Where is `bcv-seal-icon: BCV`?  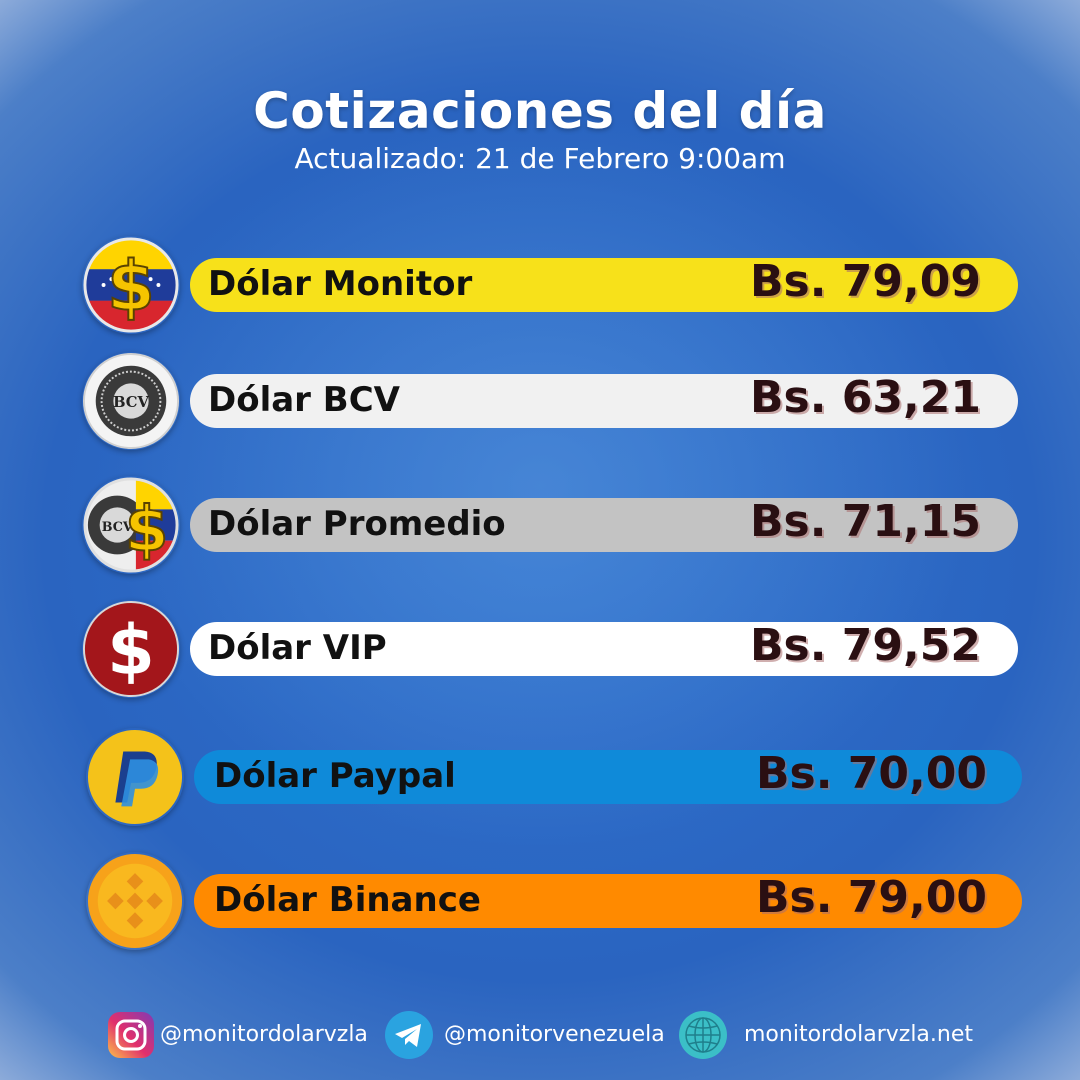
bcv-seal-icon: BCV is located at coordinates (131, 401).